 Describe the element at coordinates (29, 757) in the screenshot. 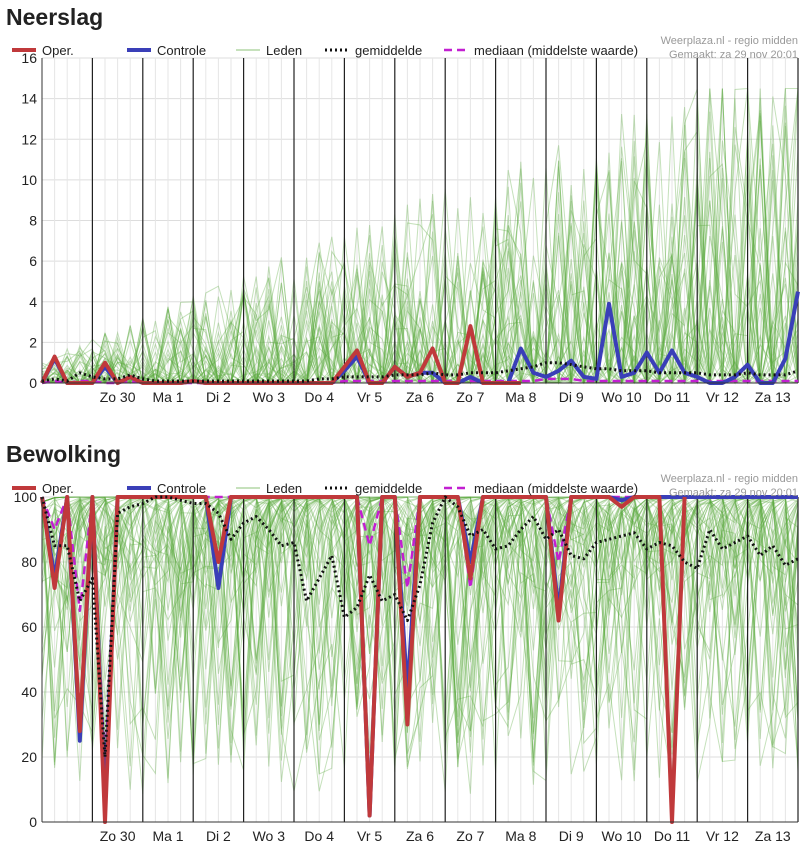

I see `y-tick-label: 20` at that location.